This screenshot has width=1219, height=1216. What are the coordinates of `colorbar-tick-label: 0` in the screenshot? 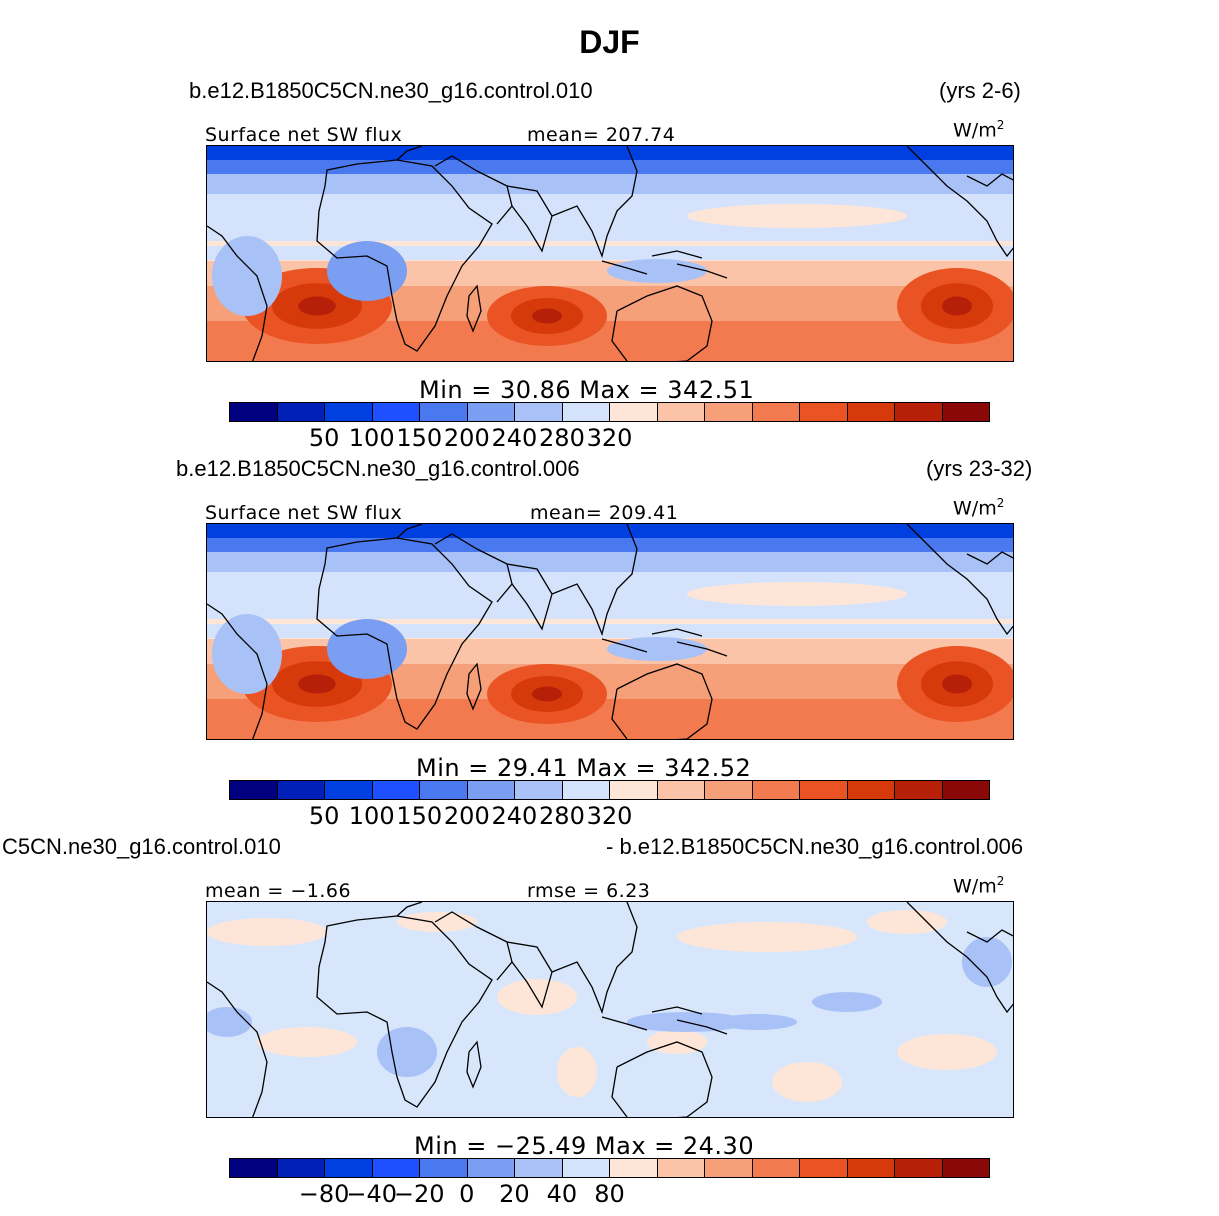 It's located at (467, 1194).